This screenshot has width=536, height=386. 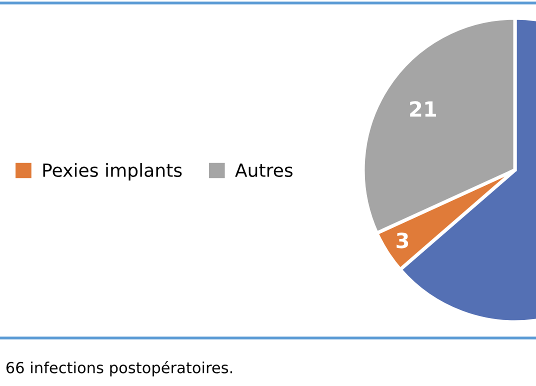 What do you see at coordinates (423, 109) in the screenshot?
I see `data-label: 21` at bounding box center [423, 109].